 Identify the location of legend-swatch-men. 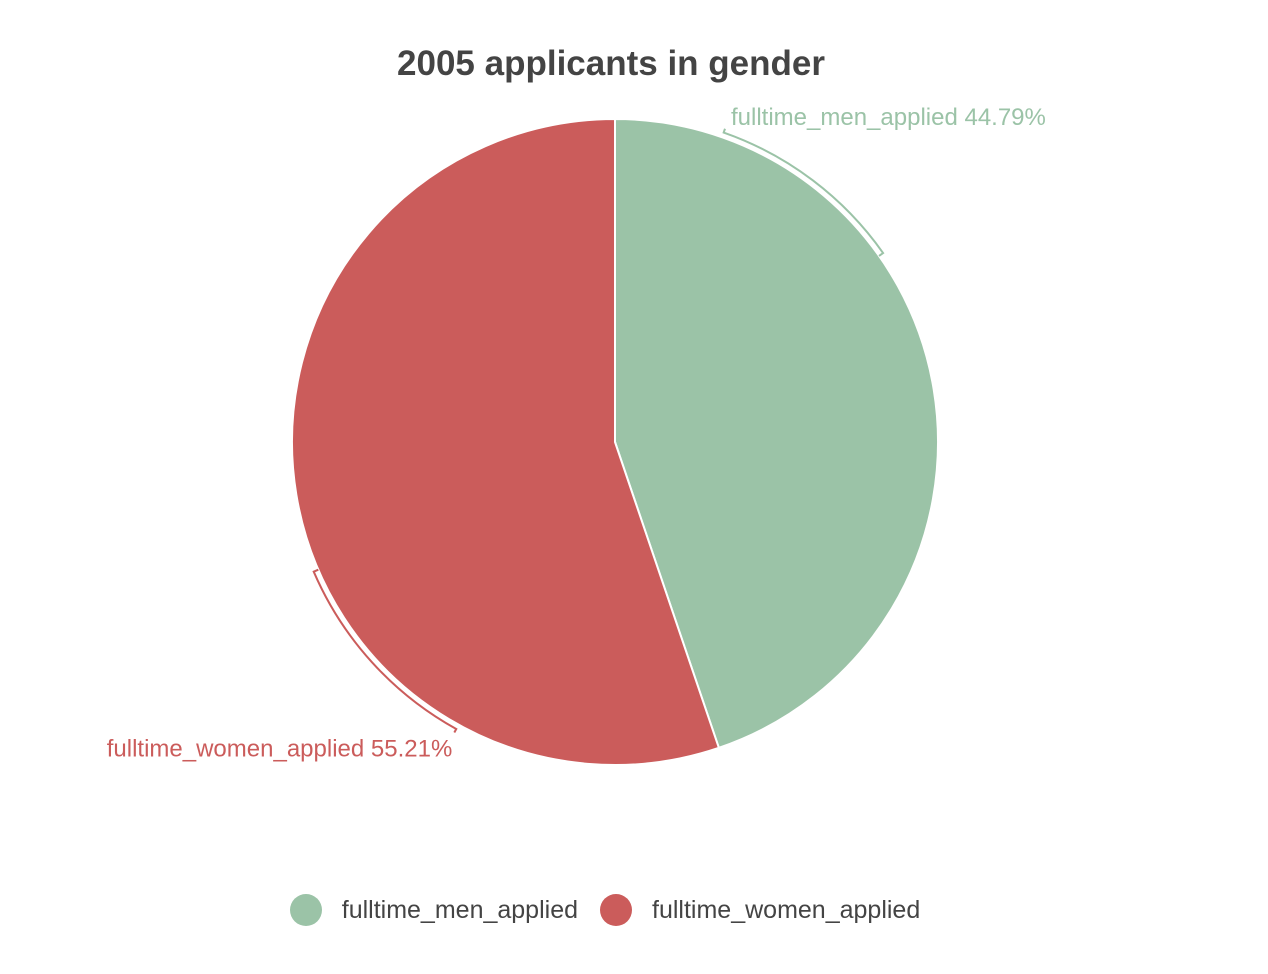
(305, 910).